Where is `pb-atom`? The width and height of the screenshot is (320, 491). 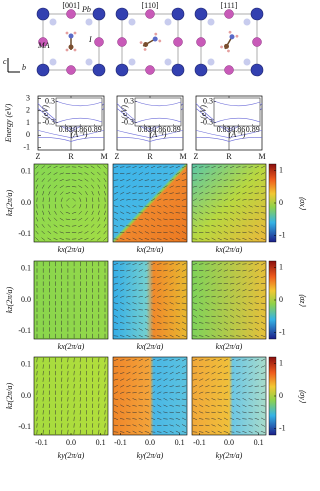 pb-atom is located at coordinates (257, 14).